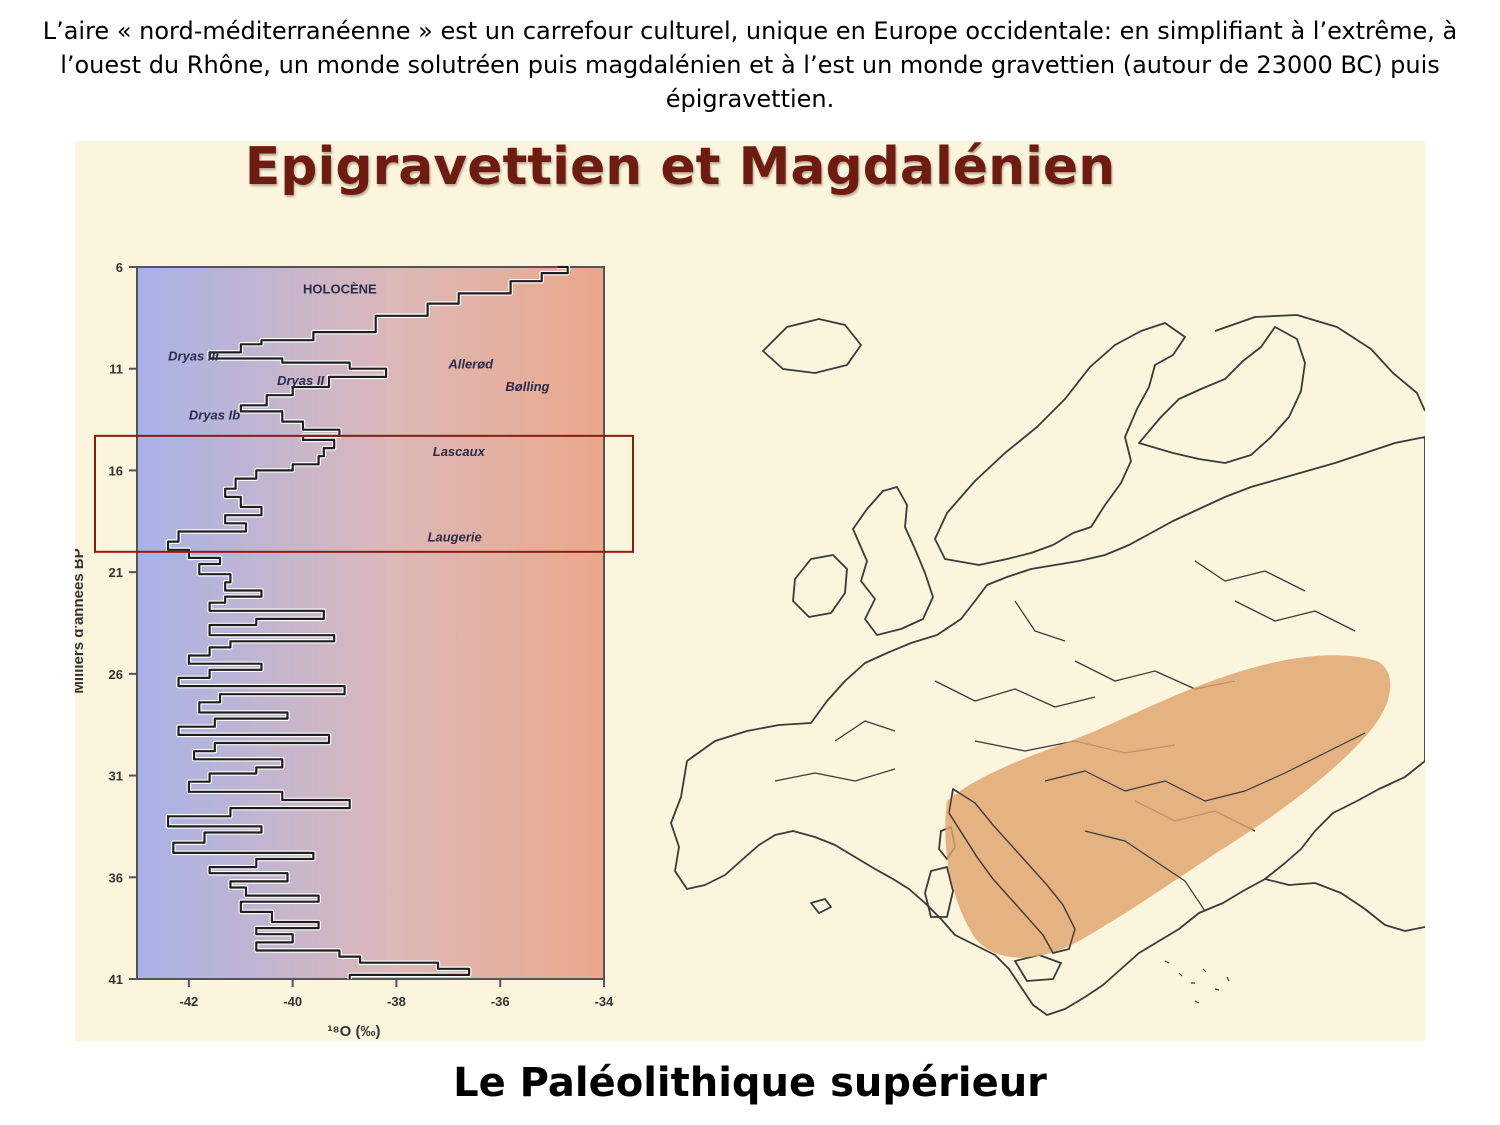  What do you see at coordinates (1319, 363) in the screenshot?
I see `north-russia-coast` at bounding box center [1319, 363].